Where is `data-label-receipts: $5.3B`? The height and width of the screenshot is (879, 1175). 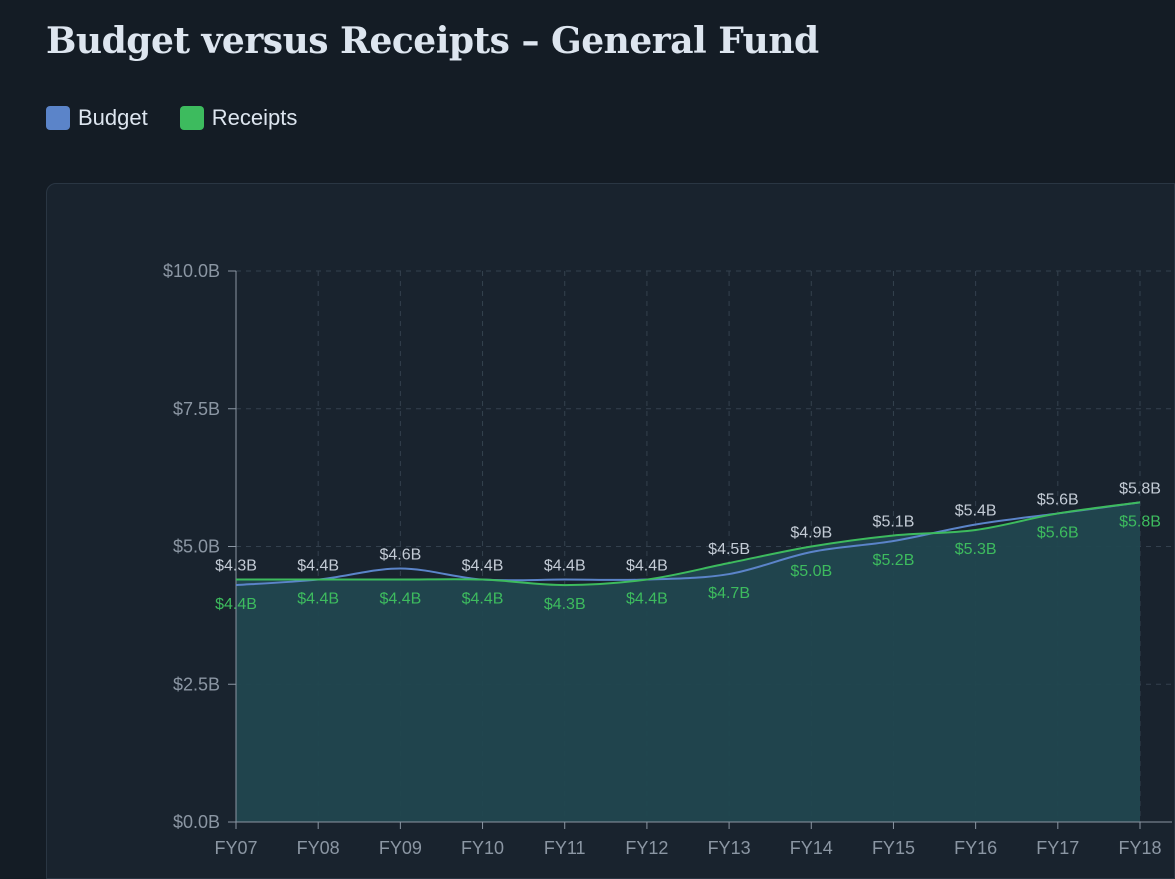 data-label-receipts: $5.3B is located at coordinates (976, 549).